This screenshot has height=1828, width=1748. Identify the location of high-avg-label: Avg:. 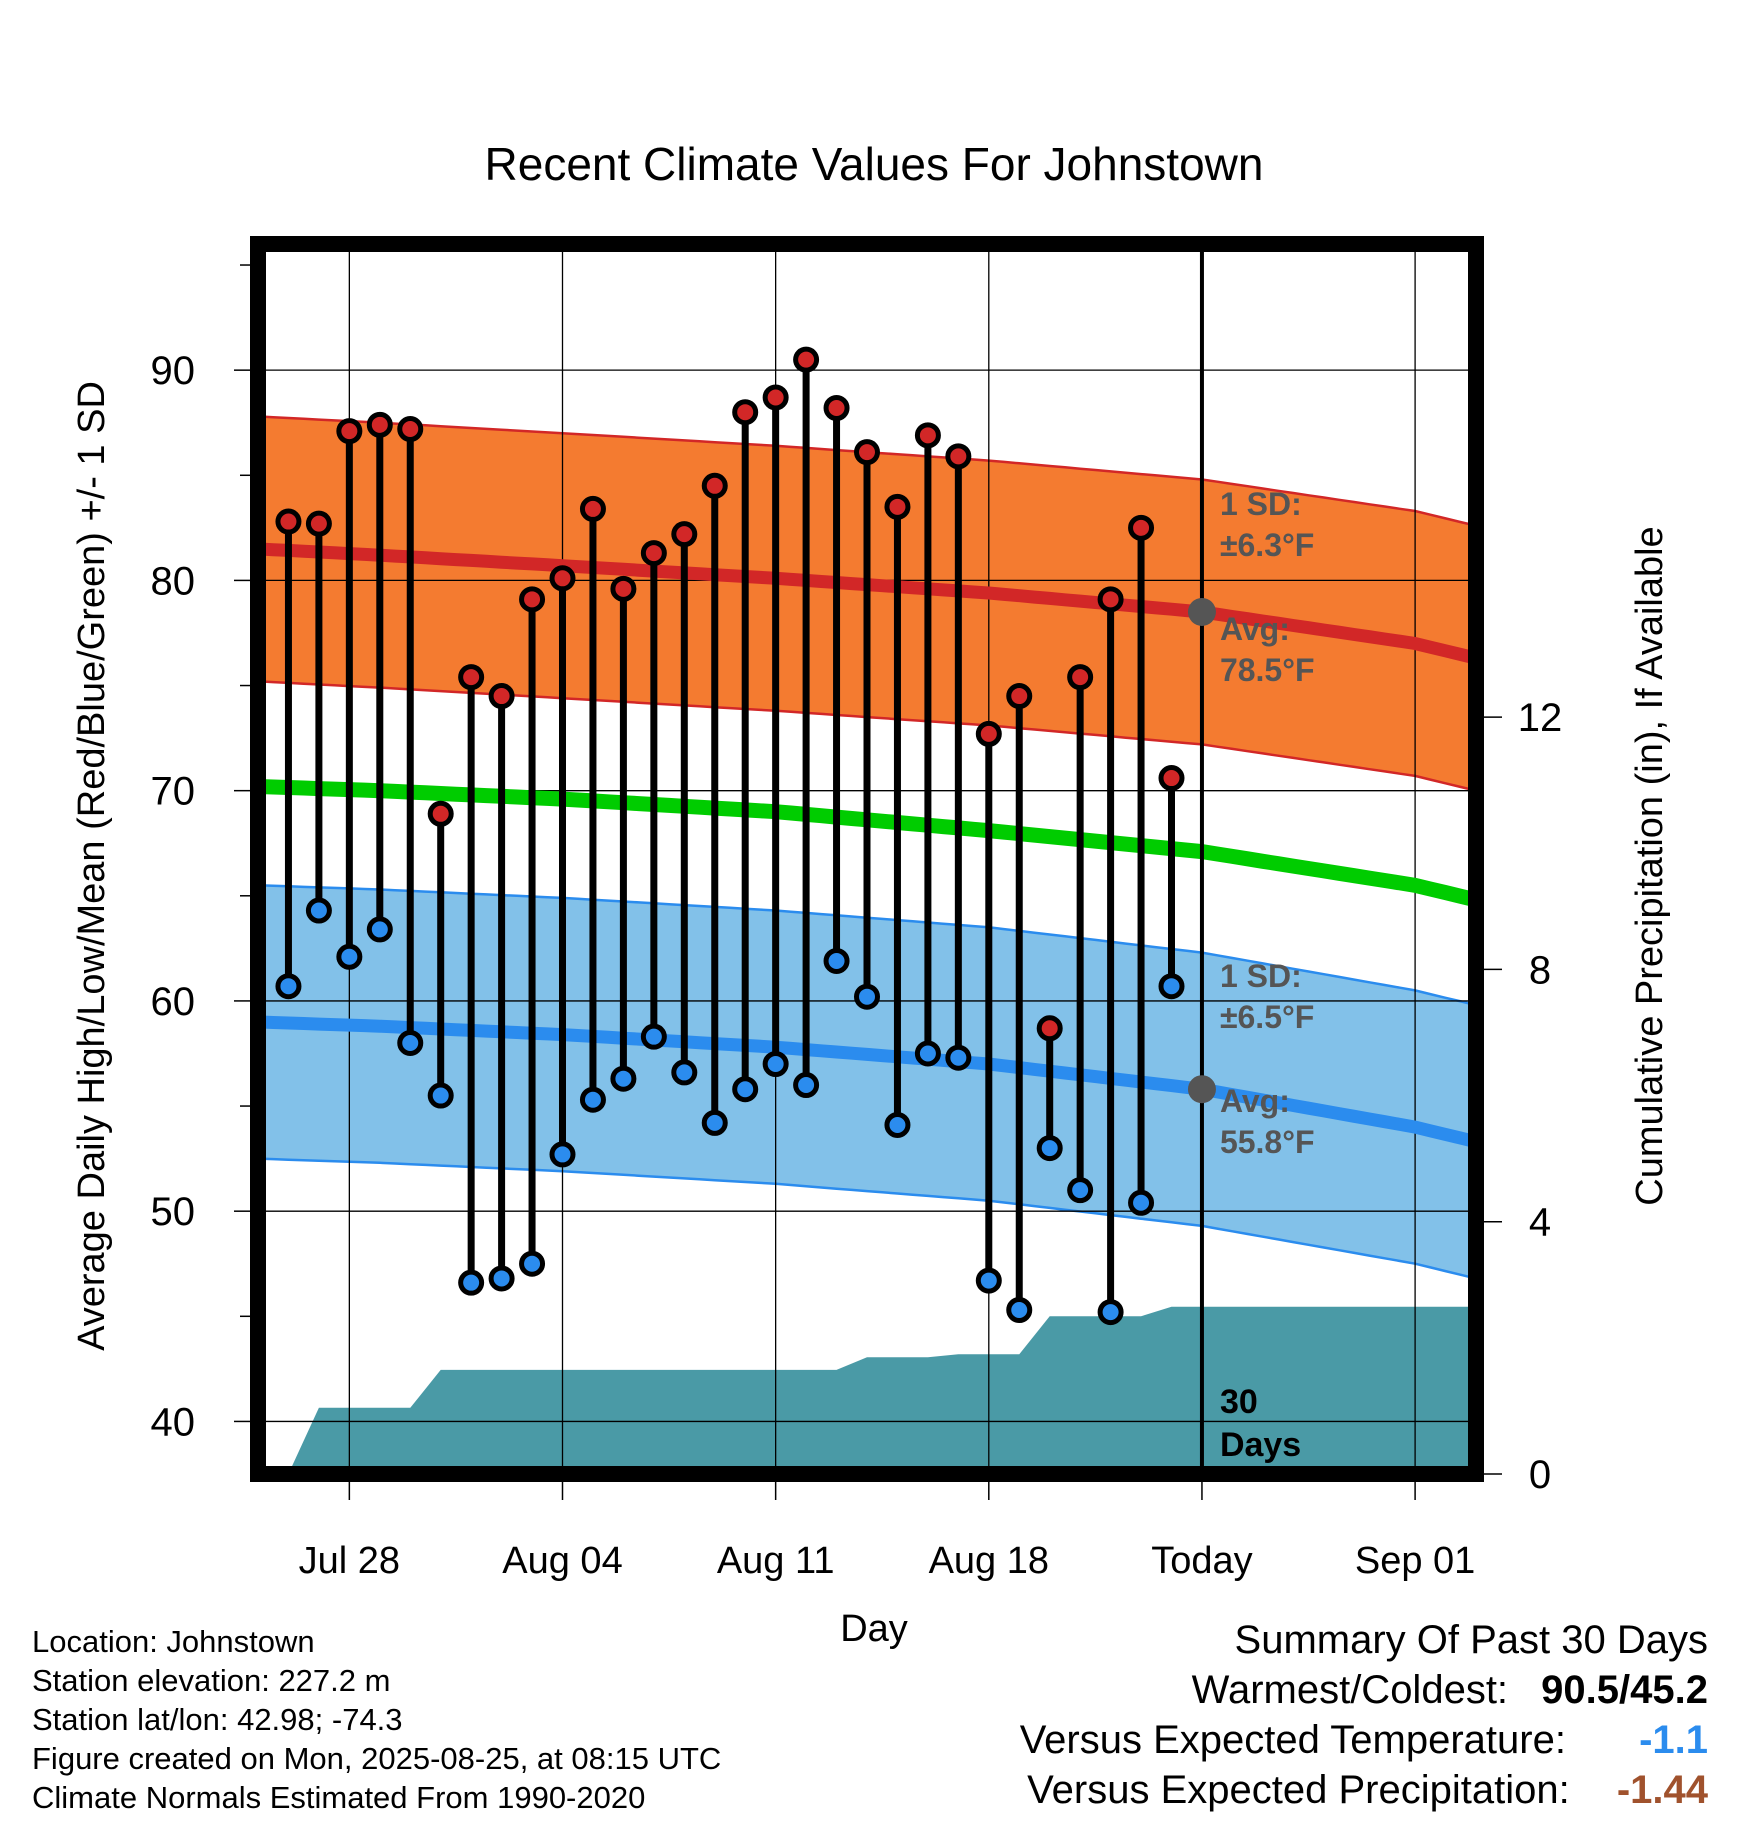
(1255, 629).